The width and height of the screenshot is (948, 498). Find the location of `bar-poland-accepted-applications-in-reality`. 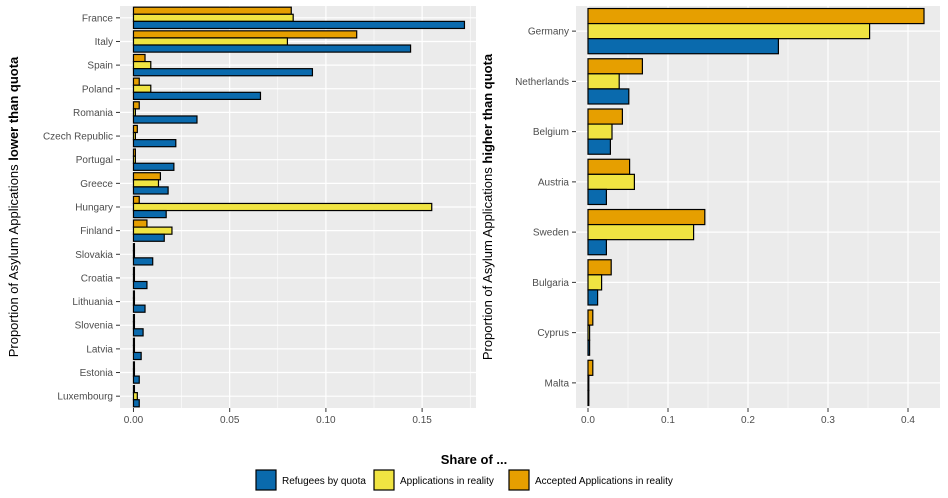

bar-poland-accepted-applications-in-reality is located at coordinates (136, 81).